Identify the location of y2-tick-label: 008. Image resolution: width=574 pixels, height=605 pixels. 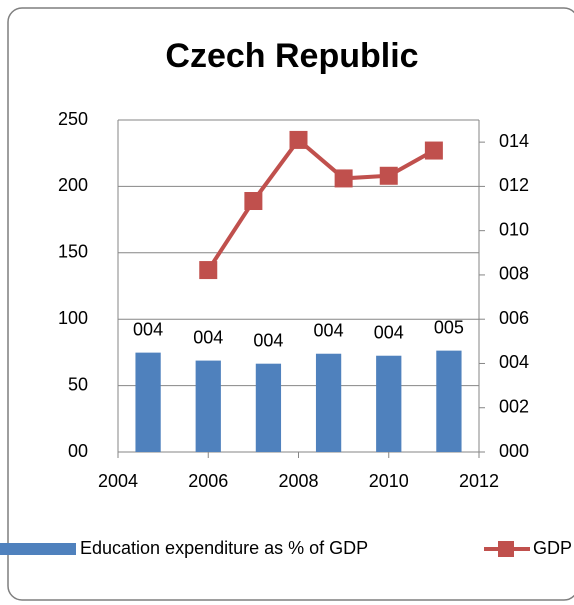
(514, 274).